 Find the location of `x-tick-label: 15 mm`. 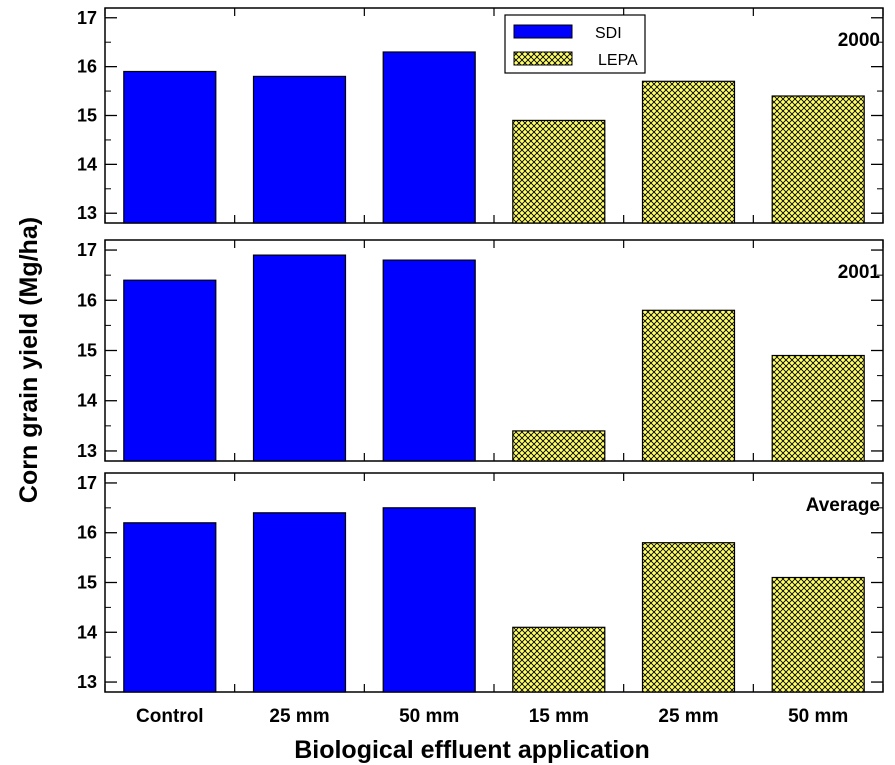

x-tick-label: 15 mm is located at coordinates (559, 716).